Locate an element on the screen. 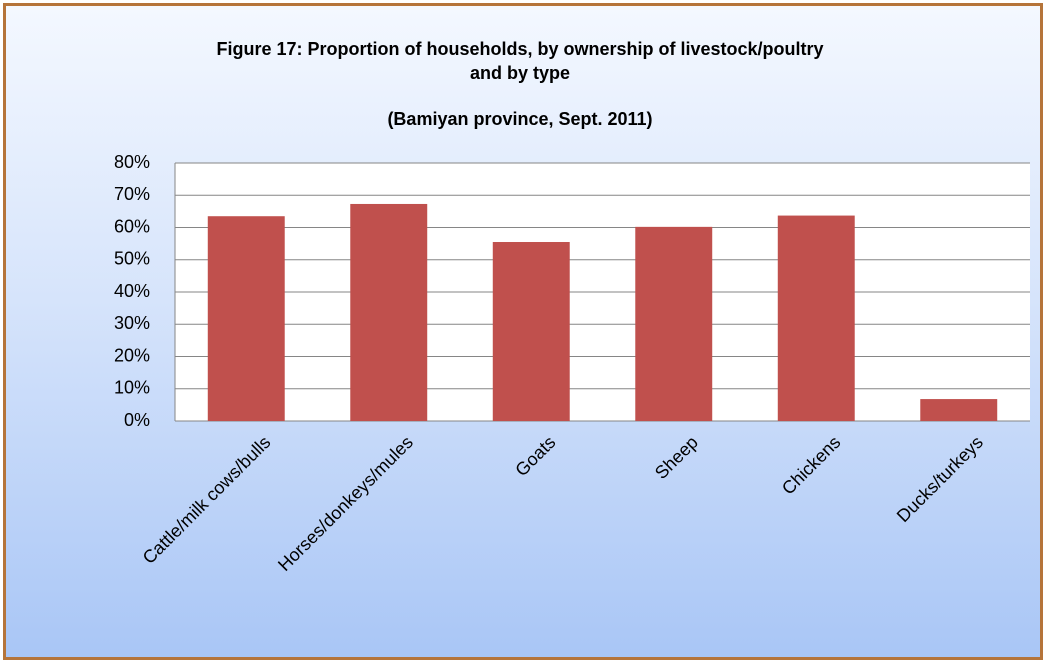 The image size is (1046, 660). y-tick-label: 70% is located at coordinates (132, 194).